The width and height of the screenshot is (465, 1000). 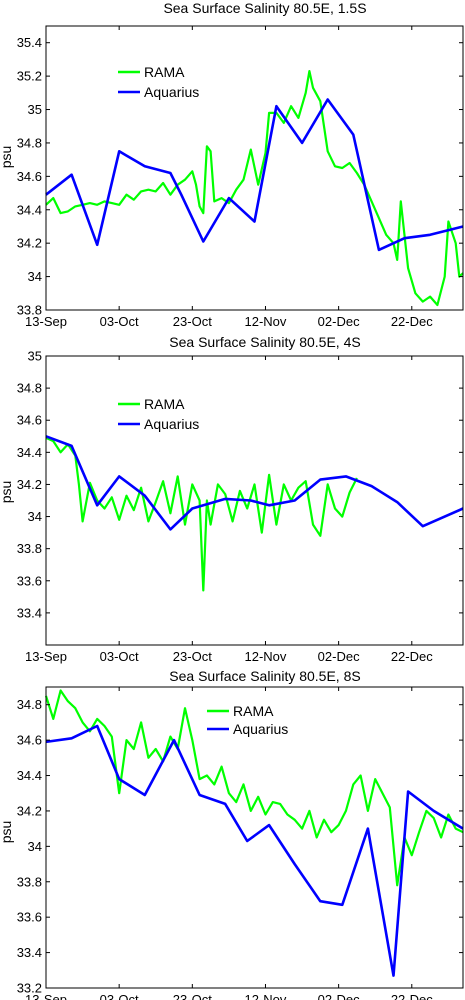 I want to click on y-tick-label: 33.2, so click(x=29, y=988).